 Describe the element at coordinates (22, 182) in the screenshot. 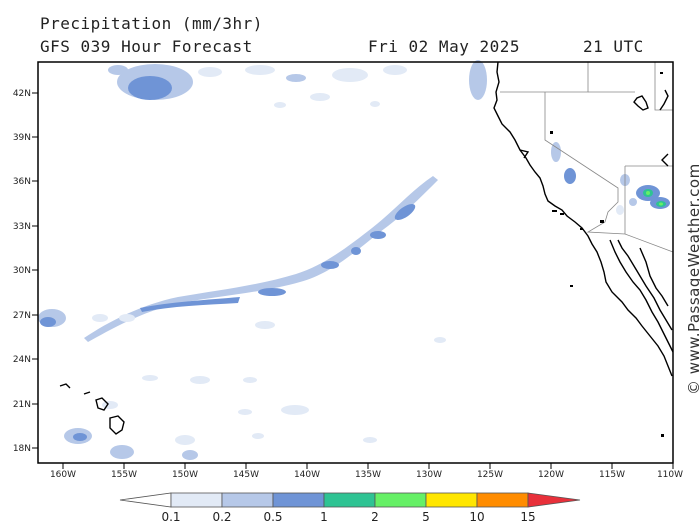

I see `lat-label: 36N` at that location.